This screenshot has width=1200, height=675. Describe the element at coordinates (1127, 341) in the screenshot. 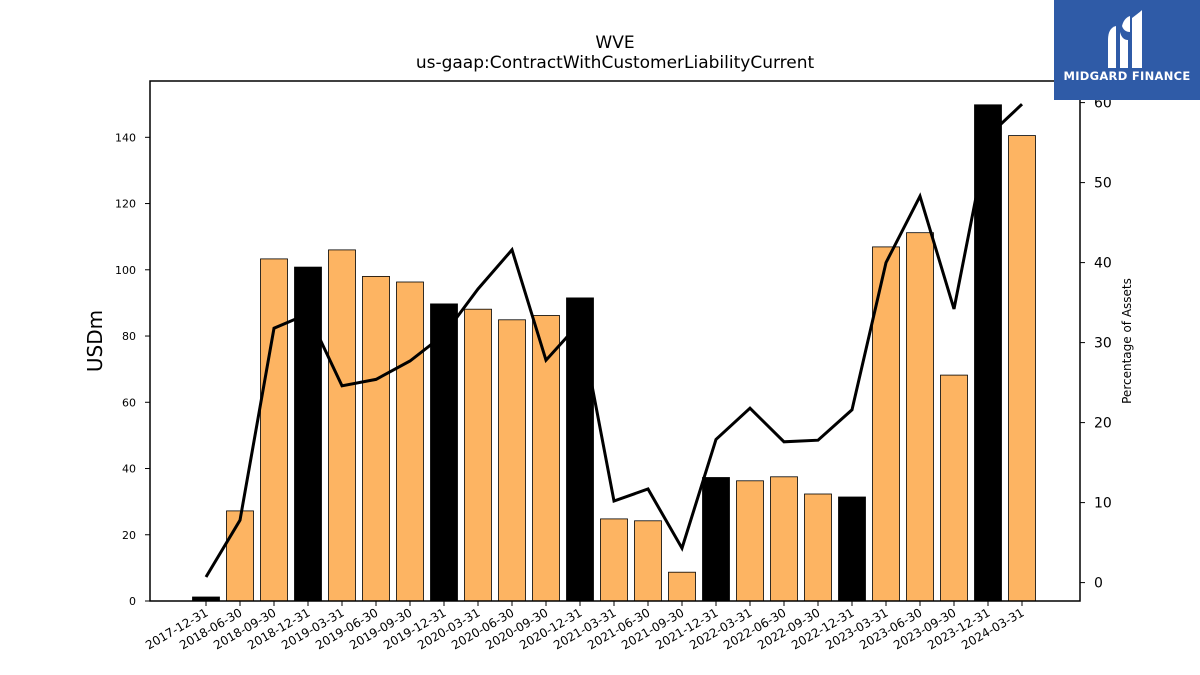

I see `y2-axis-label: Percentage of Assets` at that location.